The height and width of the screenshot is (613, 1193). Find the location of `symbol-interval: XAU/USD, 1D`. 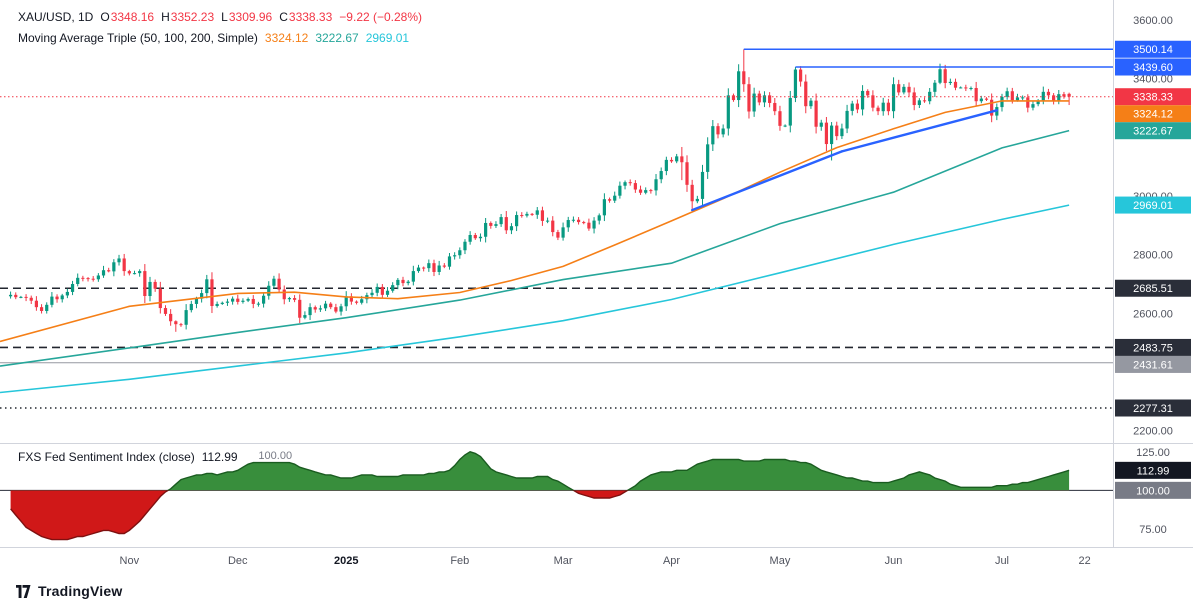

symbol-interval: XAU/USD, 1D is located at coordinates (56, 17).